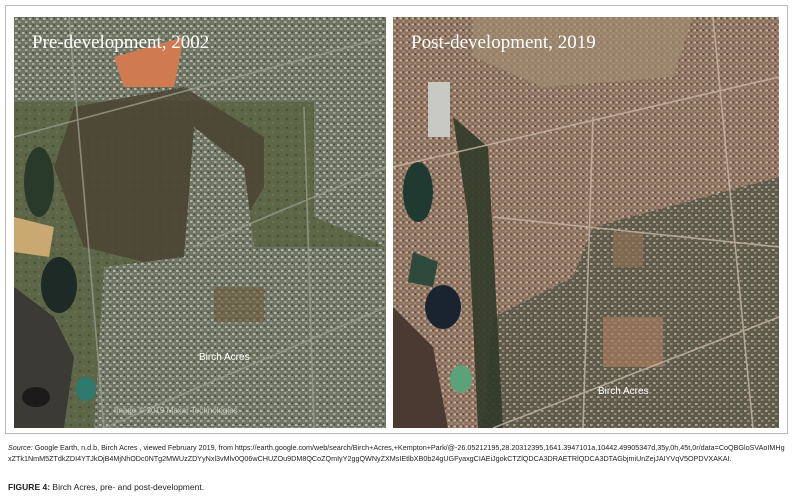 This screenshot has height=496, width=793. Describe the element at coordinates (503, 42) in the screenshot. I see `panel-title: Post-development, 2019` at that location.